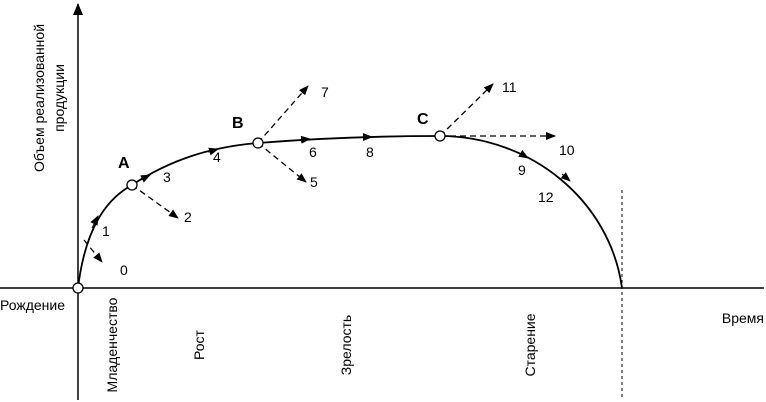 This screenshot has width=766, height=402. I want to click on y-axis-label: Объем реализованной, so click(39, 98).